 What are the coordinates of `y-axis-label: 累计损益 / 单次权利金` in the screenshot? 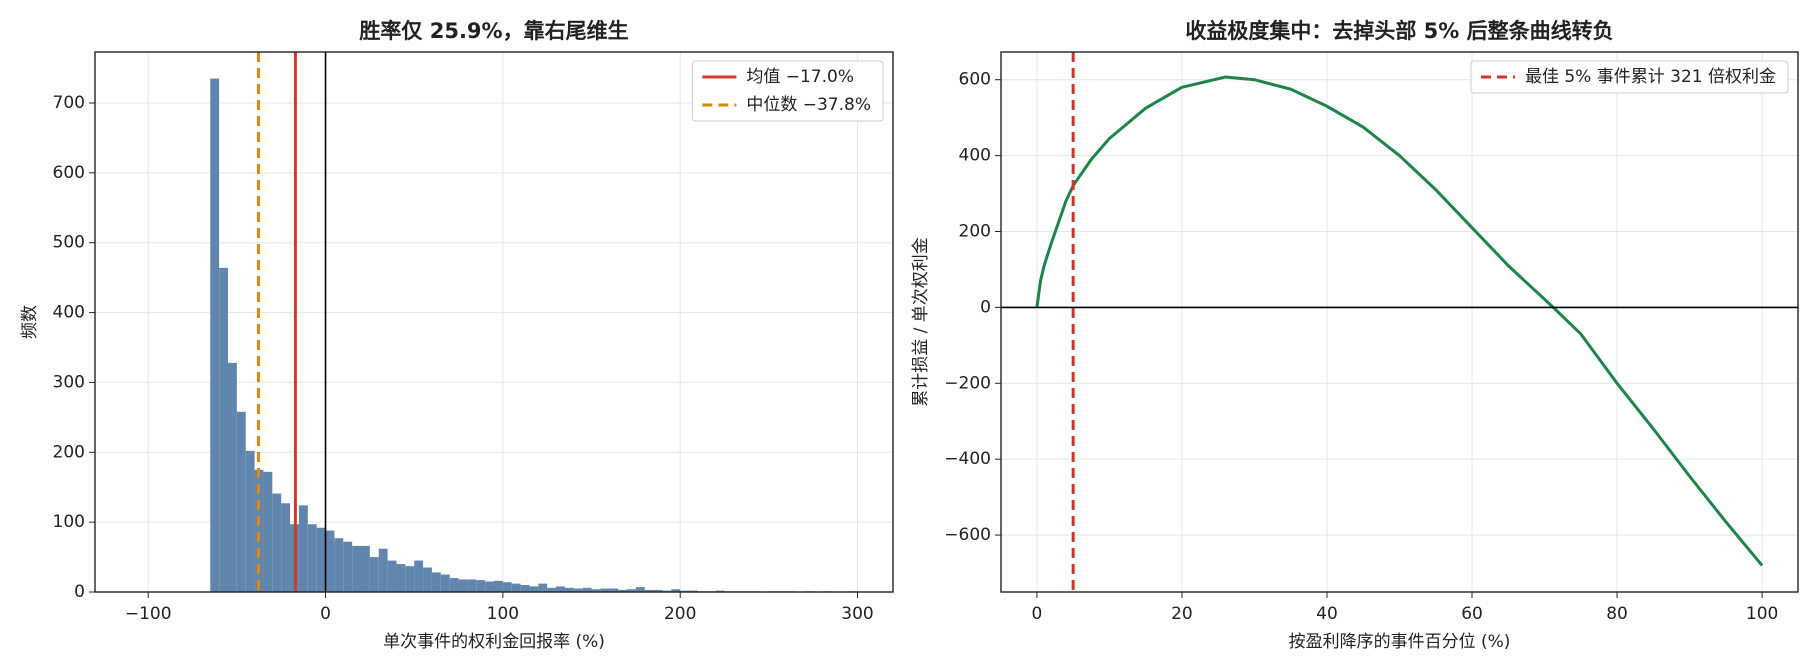 It's located at (921, 322).